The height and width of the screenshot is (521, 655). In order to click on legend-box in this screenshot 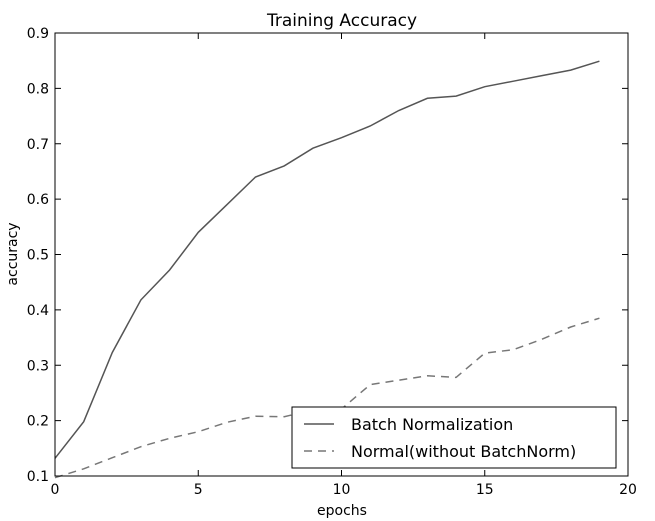, I will do `click(454, 437)`.